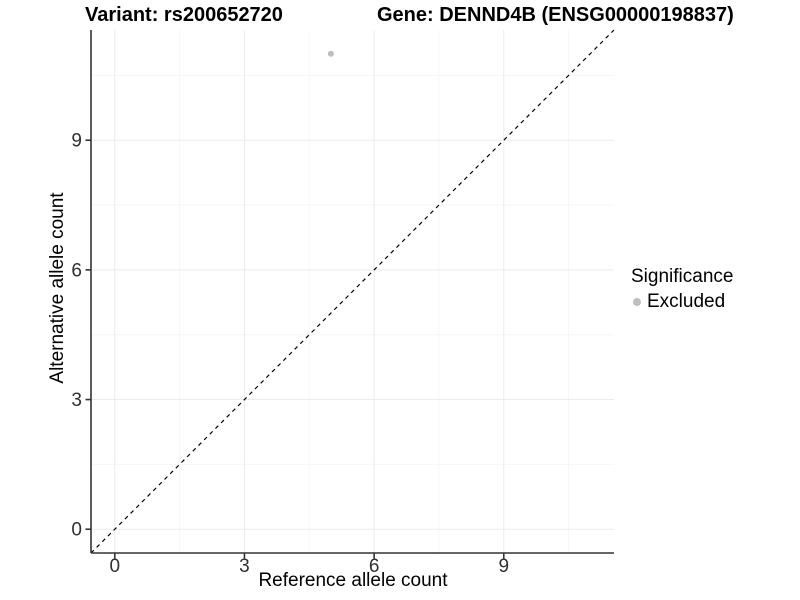 Image resolution: width=800 pixels, height=600 pixels. What do you see at coordinates (555, 15) in the screenshot?
I see `plot-title-gene: Gene: DENND4B (ENSG00000198837)` at bounding box center [555, 15].